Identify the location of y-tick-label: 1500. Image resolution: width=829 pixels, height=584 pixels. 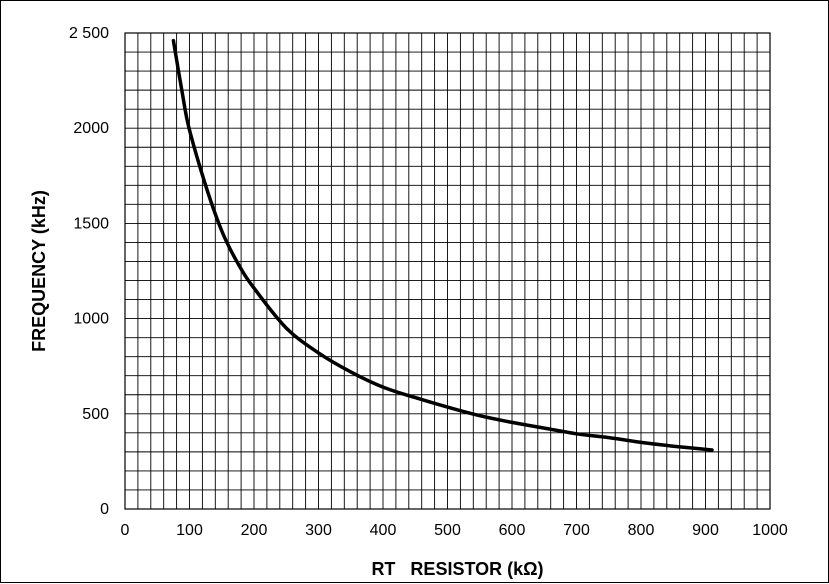
(91, 223).